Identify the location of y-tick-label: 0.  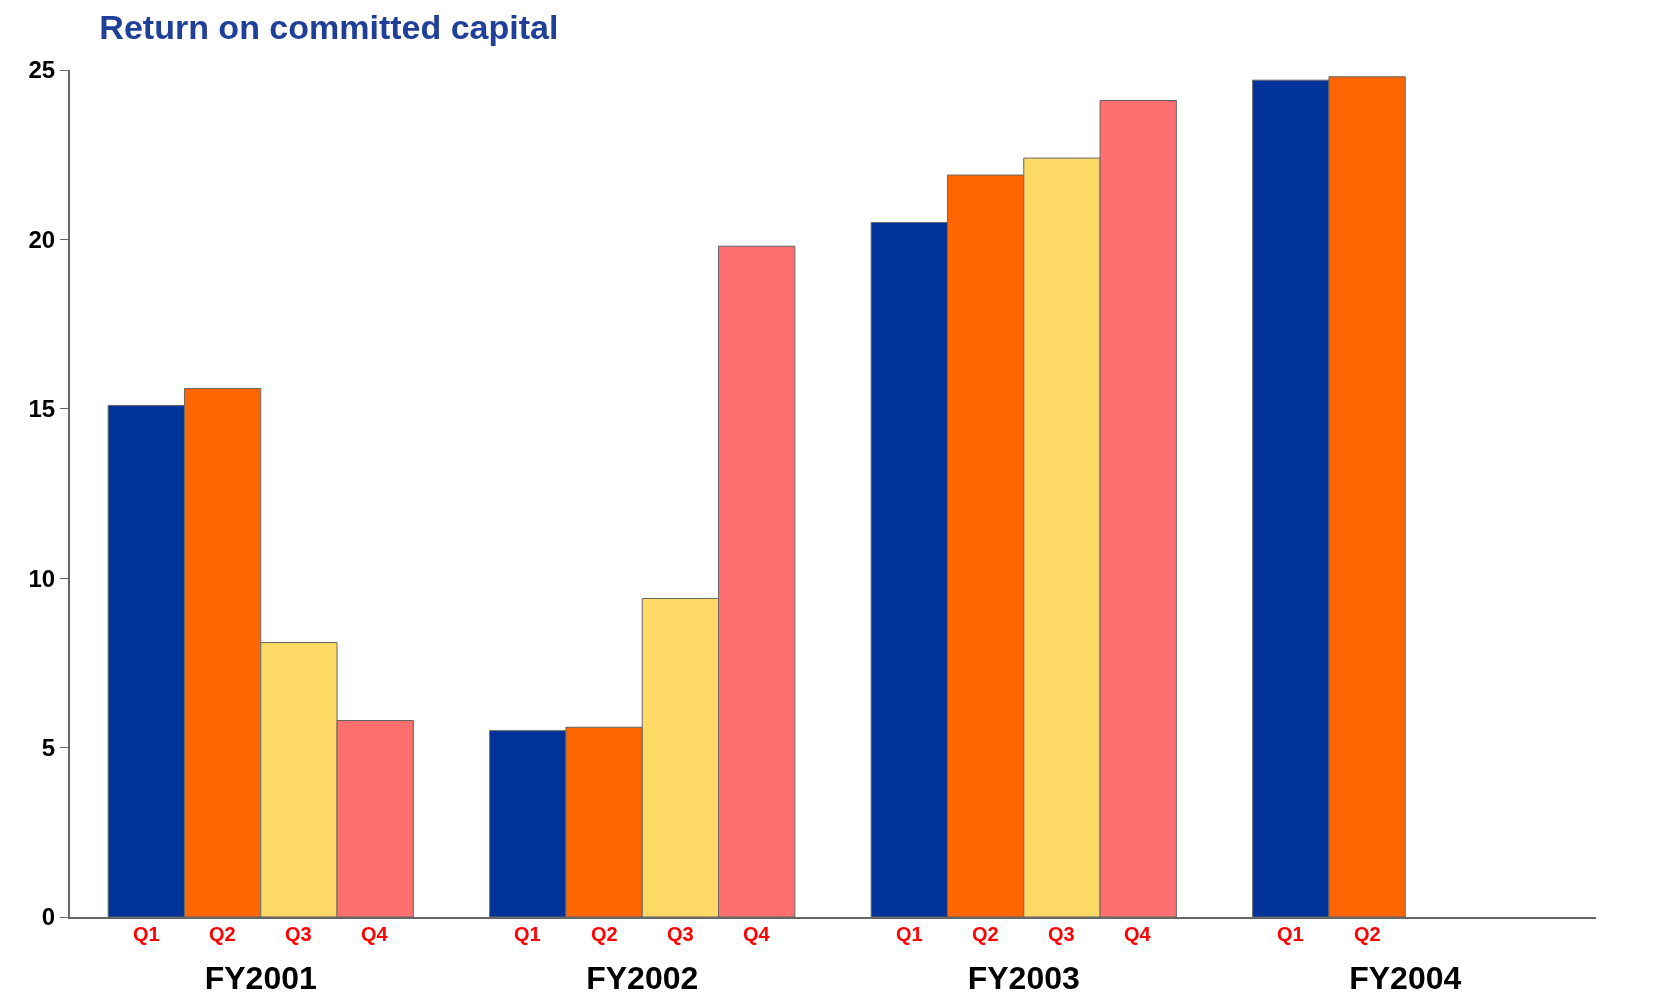
(48, 917).